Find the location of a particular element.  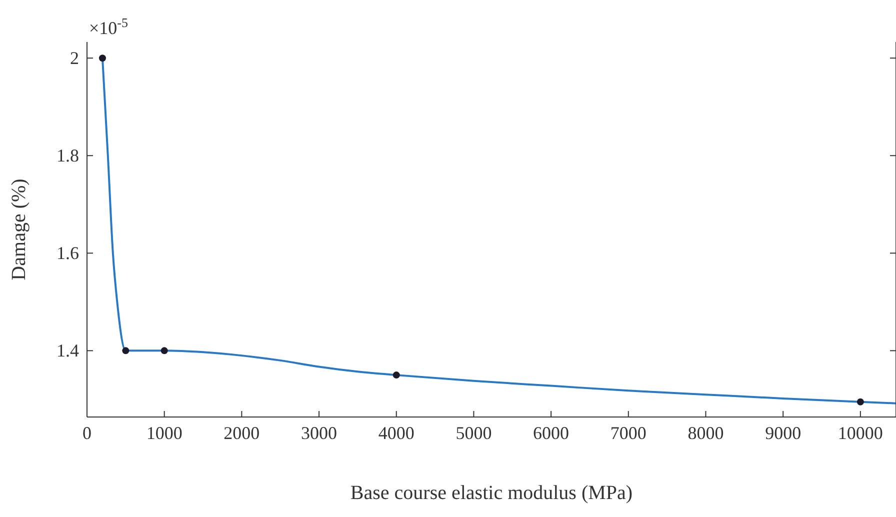

text: ×10$^{-5}$ is located at coordinates (108, 26).